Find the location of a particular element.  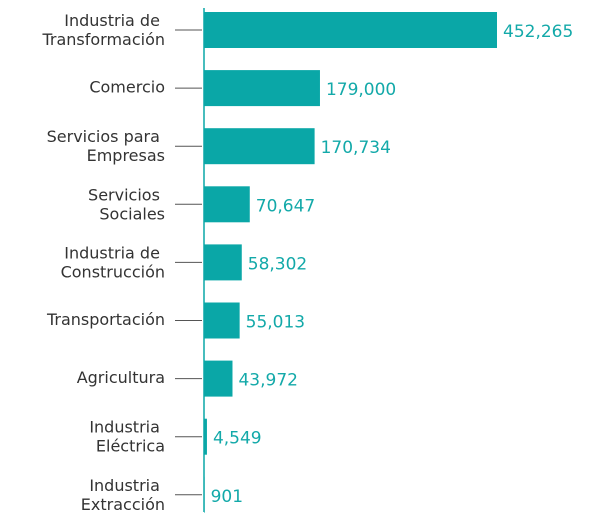

category-label: Industria de Construcción is located at coordinates (113, 262).